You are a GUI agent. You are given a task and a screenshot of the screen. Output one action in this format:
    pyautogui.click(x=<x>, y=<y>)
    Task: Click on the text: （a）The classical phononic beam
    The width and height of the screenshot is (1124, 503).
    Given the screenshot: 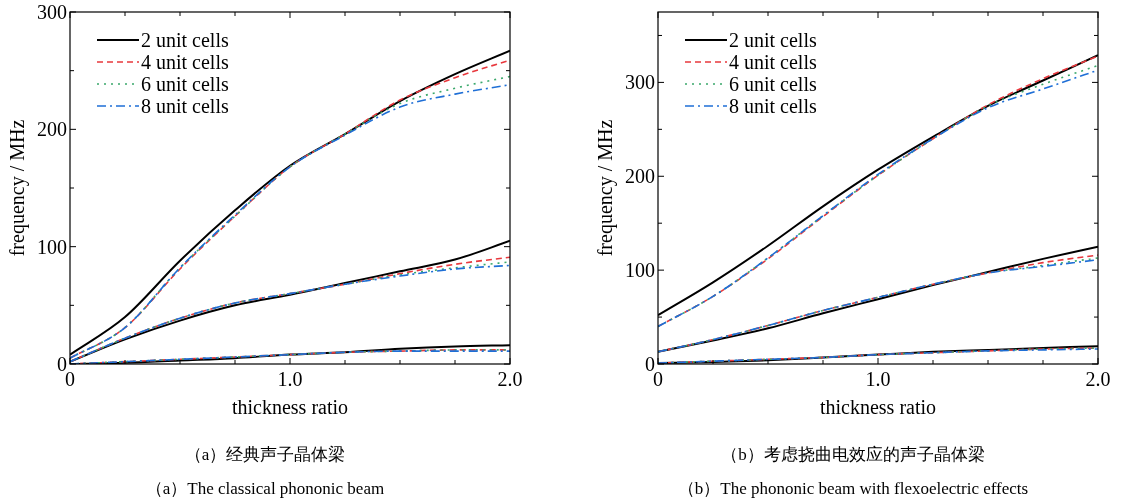 What is the action you would take?
    pyautogui.click(x=265, y=488)
    